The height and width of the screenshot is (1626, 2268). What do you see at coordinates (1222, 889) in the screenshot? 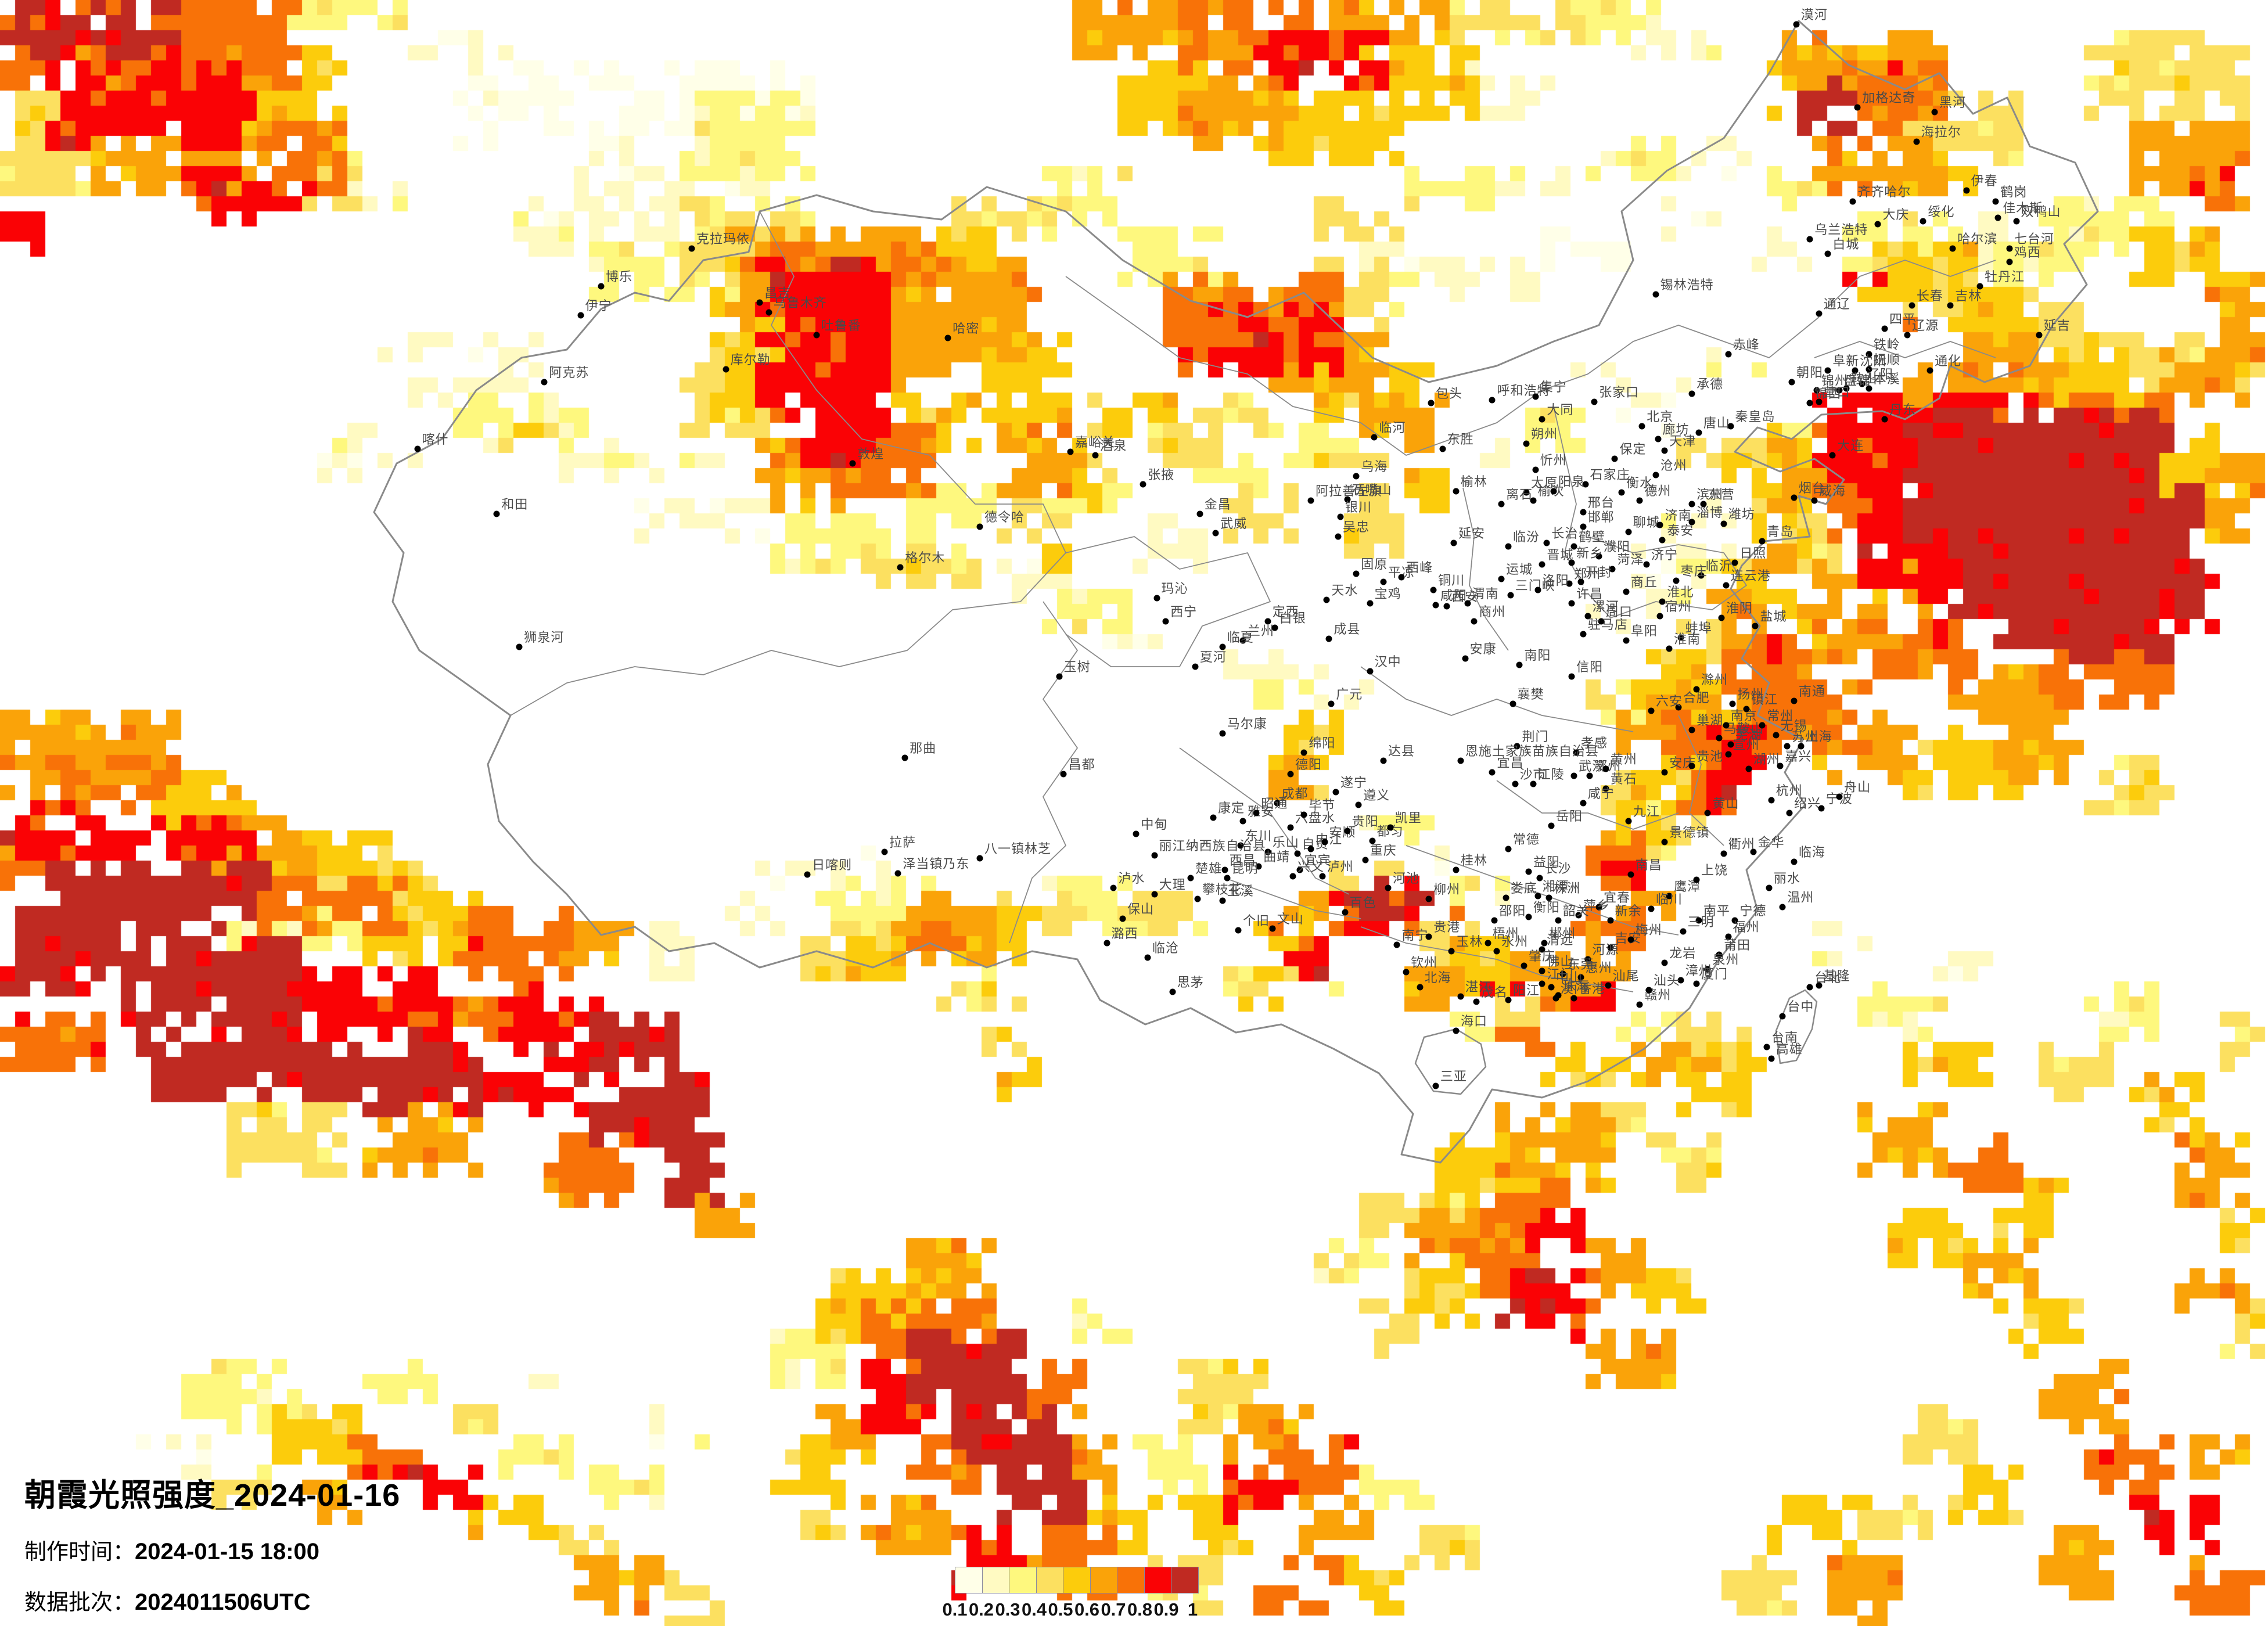
I see `city-label: 攀枝花` at bounding box center [1222, 889].